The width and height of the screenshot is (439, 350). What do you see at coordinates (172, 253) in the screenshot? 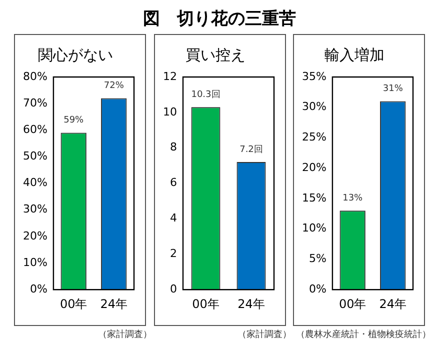
I see `y-tick-label: 2` at bounding box center [172, 253].